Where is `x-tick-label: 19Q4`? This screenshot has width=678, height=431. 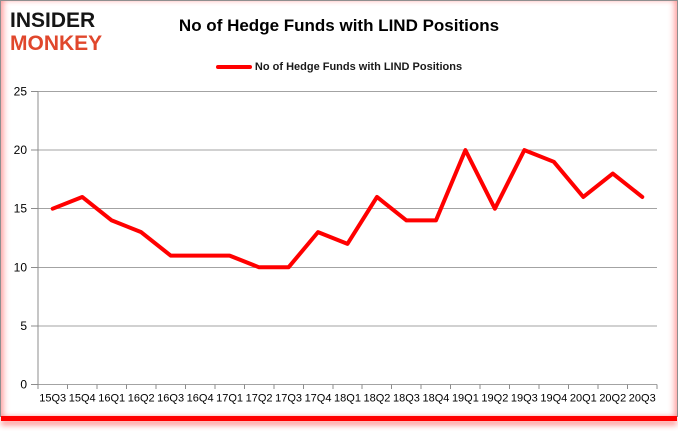 x-tick-label: 19Q4 is located at coordinates (553, 399).